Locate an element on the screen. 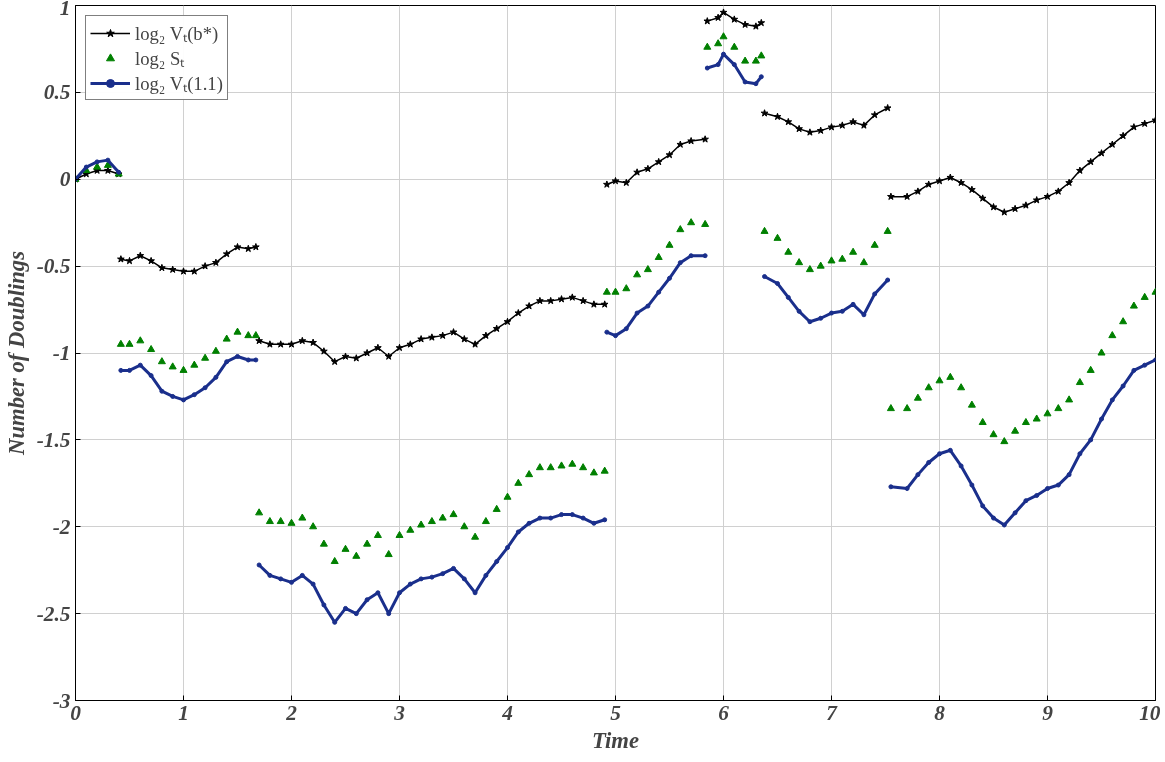 The image size is (1165, 762). x-tick-label: 1 is located at coordinates (183, 712).